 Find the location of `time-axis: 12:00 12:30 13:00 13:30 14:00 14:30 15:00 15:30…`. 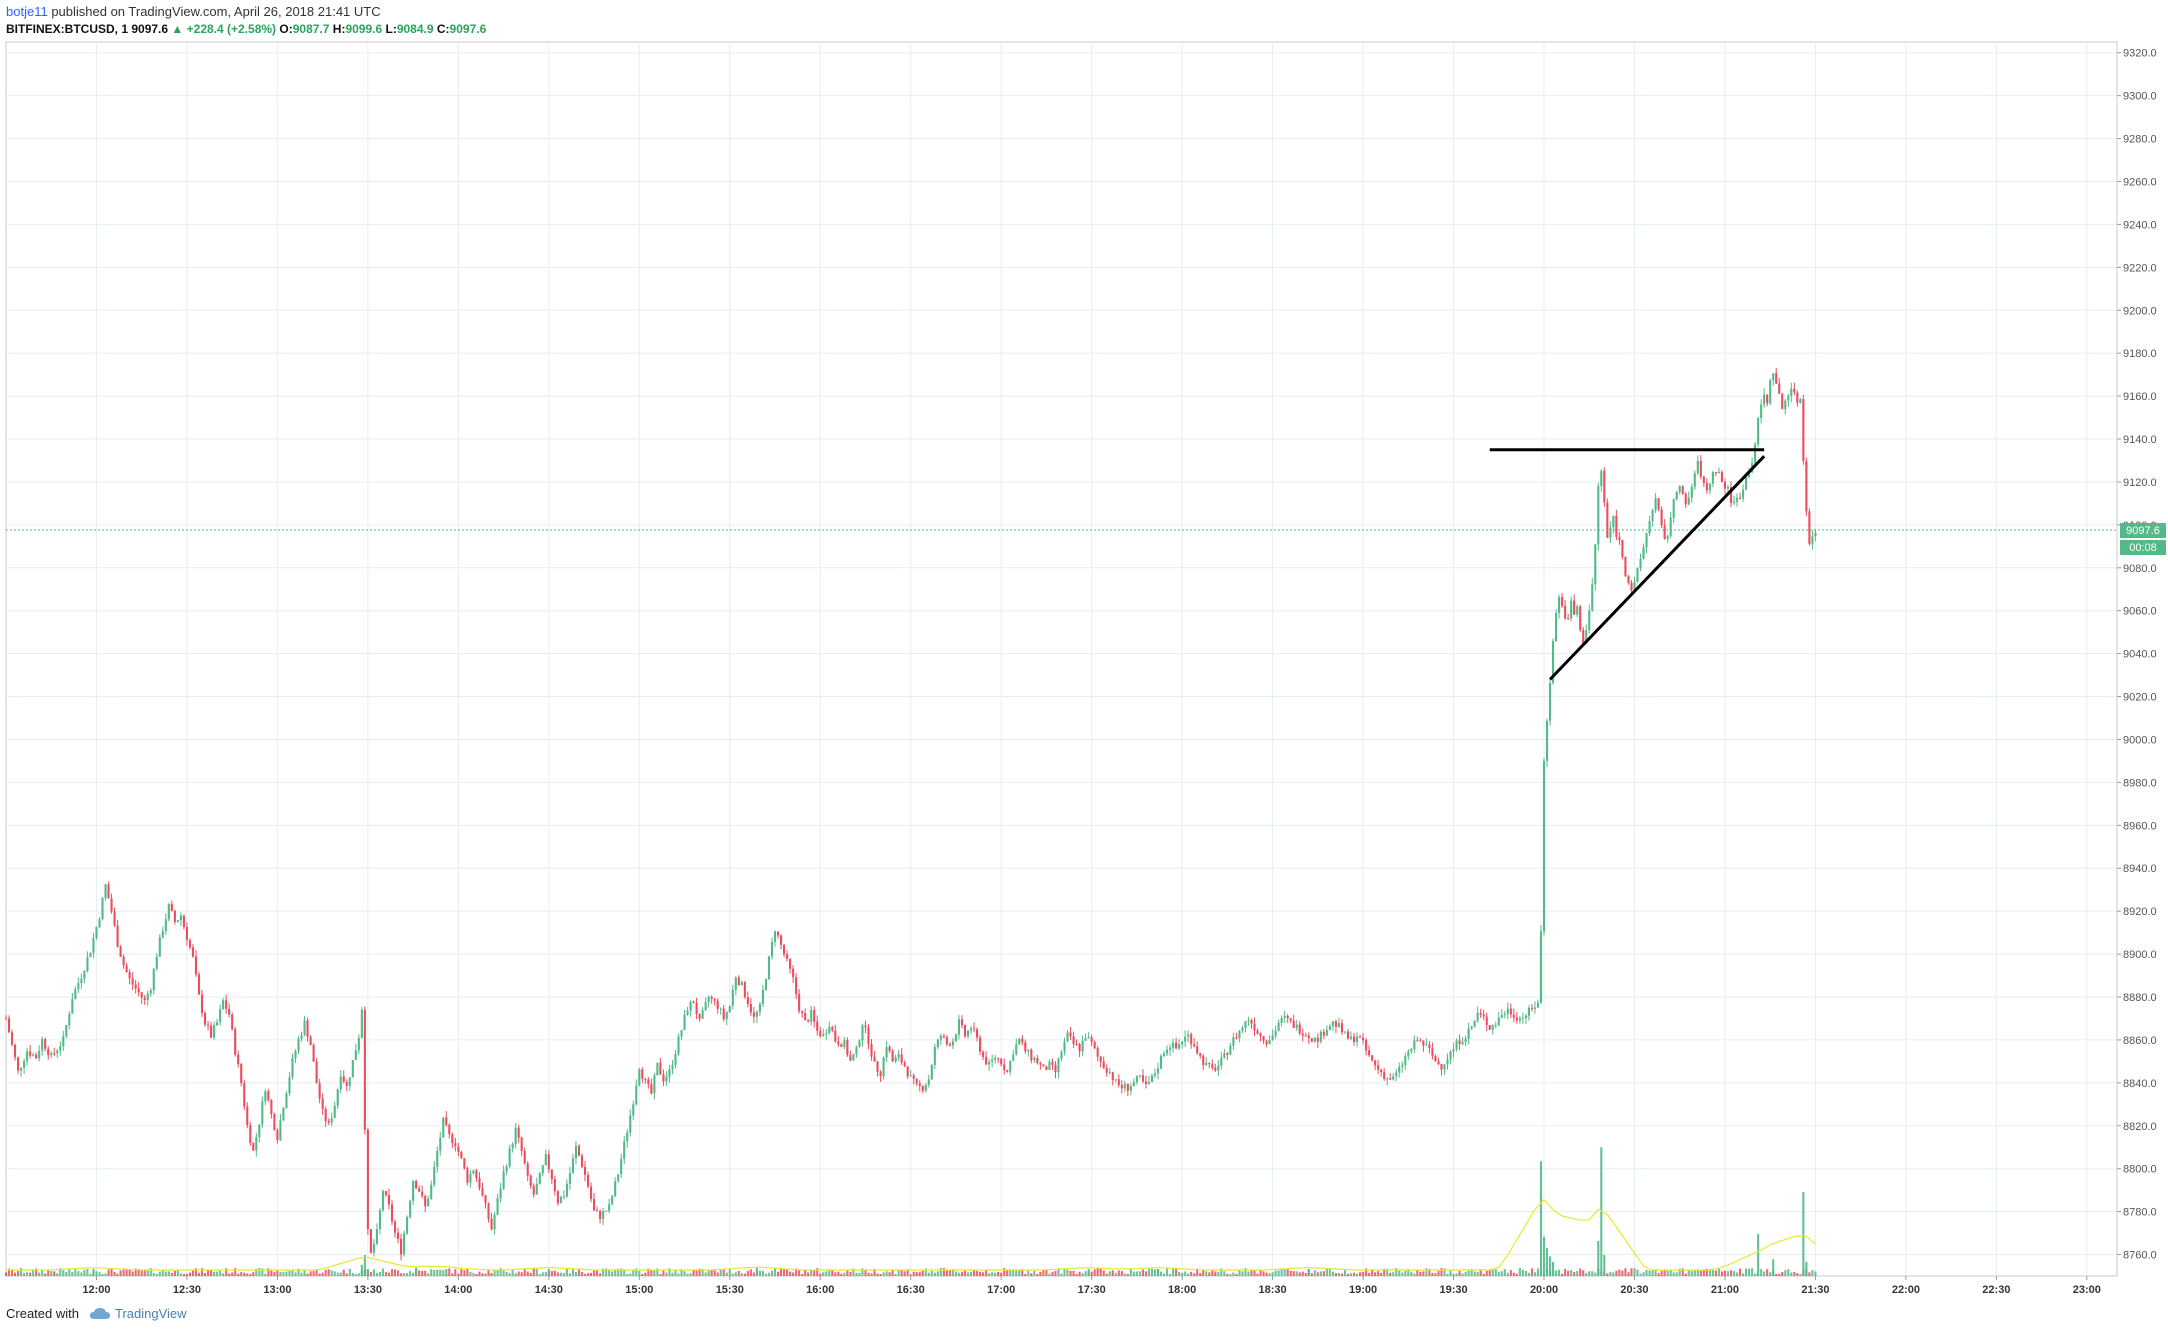

time-axis: 12:00 12:30 13:00 13:30 14:00 14:30 15:00 15:30… is located at coordinates (1091, 1286).